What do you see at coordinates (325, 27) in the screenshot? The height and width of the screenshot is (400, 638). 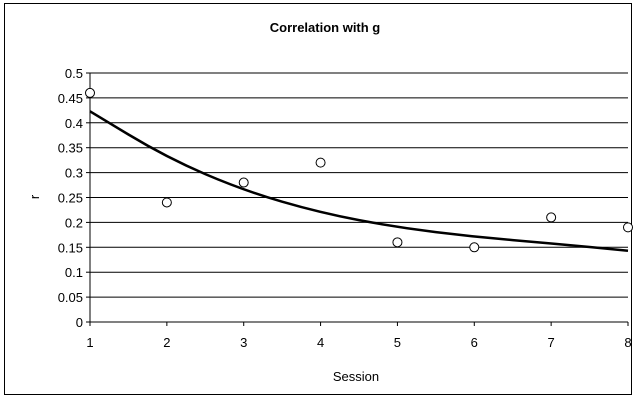 I see `chart-title: Correlation with g` at bounding box center [325, 27].